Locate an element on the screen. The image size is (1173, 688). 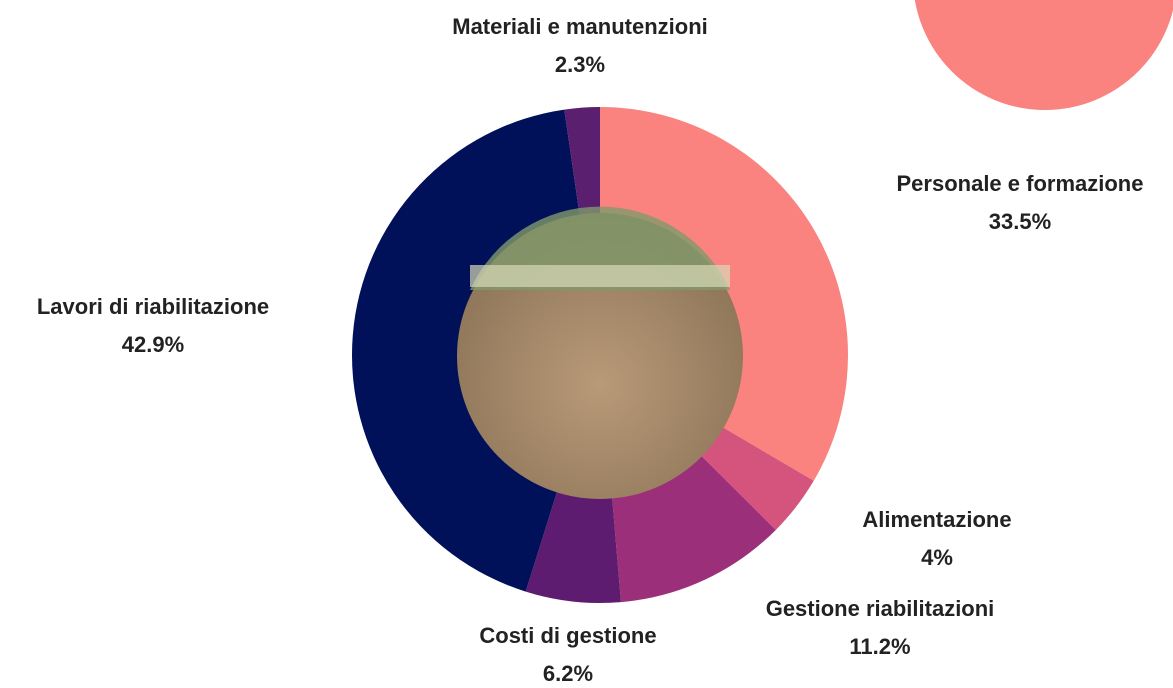
value-label: 2.3% is located at coordinates (580, 64).